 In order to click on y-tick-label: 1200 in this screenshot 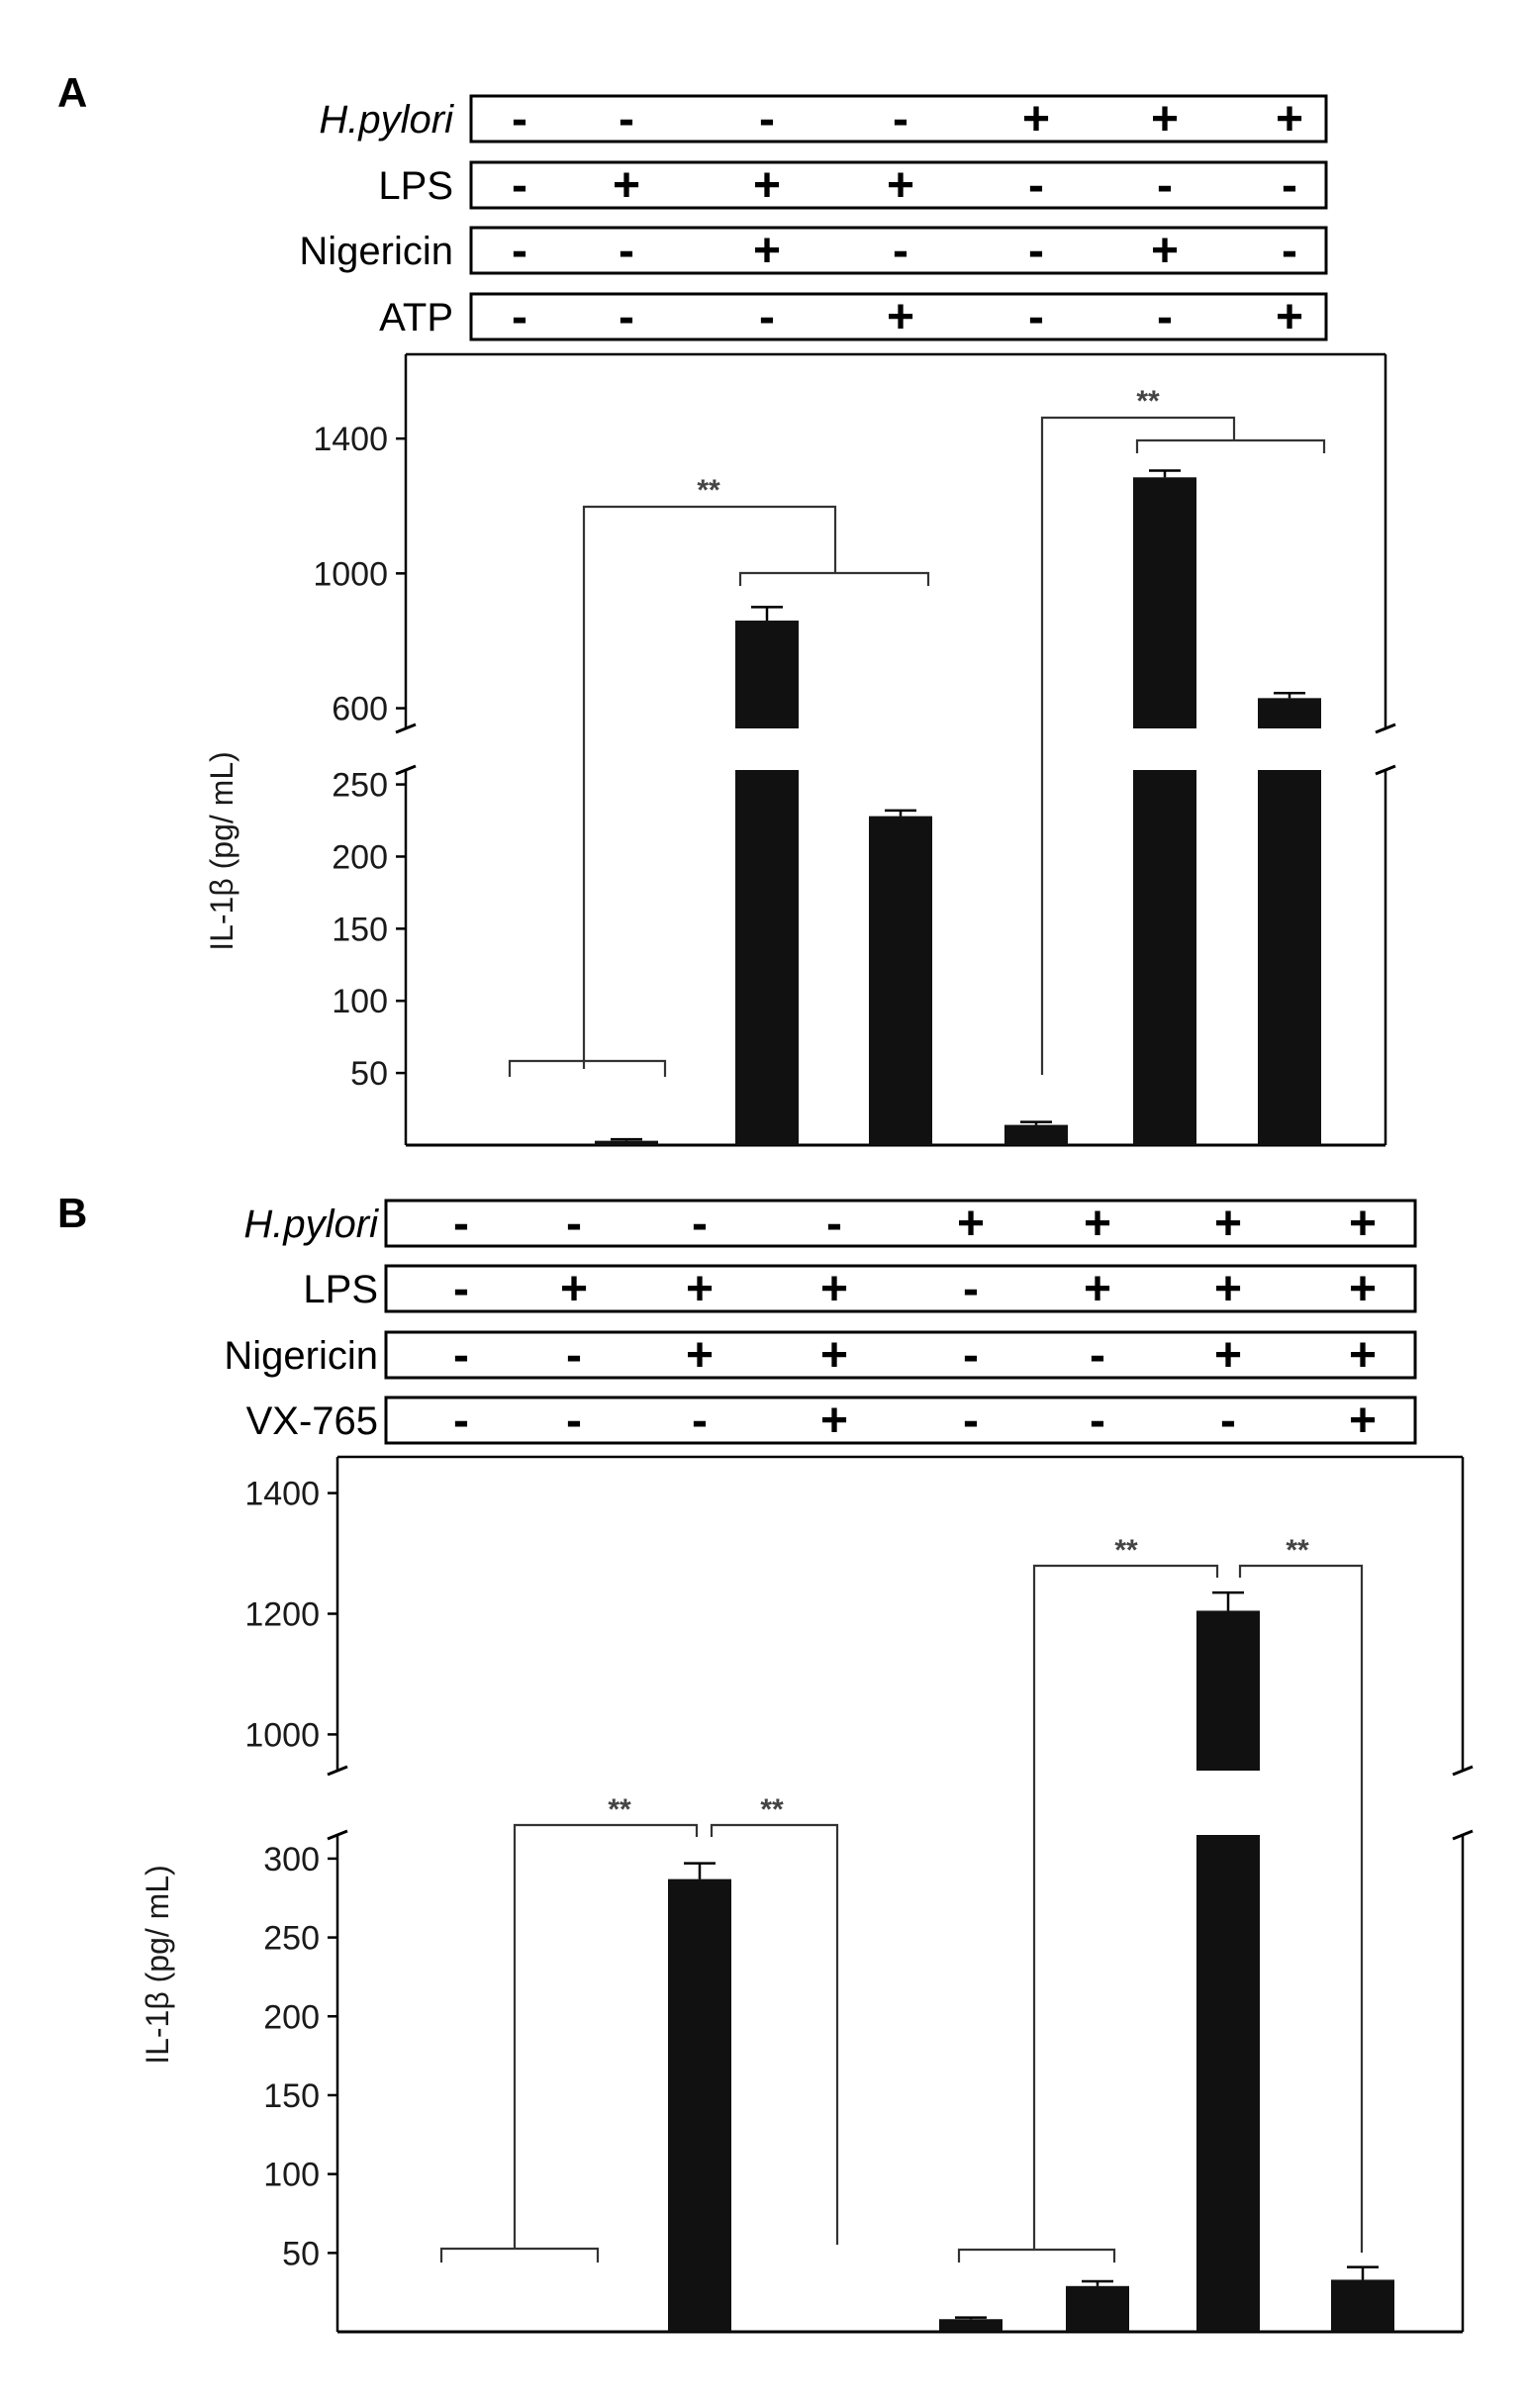, I will do `click(282, 1615)`.